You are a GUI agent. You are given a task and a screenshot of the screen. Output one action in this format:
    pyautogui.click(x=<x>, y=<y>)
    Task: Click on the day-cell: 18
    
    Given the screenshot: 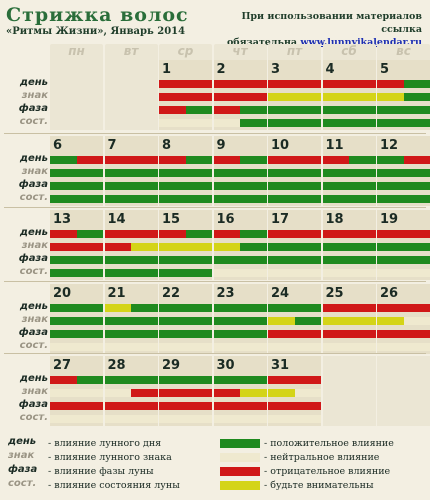 What is the action you would take?
    pyautogui.click(x=349, y=245)
    